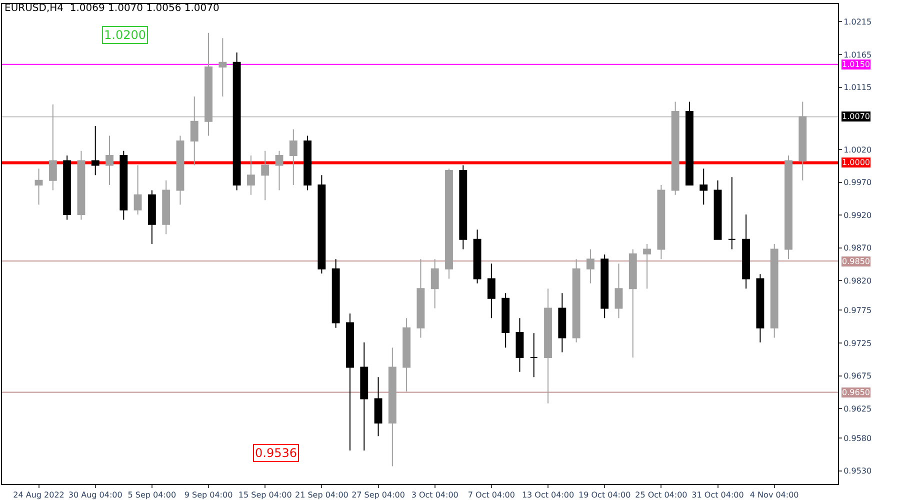  Describe the element at coordinates (858, 183) in the screenshot. I see `y-tick-label: 0.9970` at that location.